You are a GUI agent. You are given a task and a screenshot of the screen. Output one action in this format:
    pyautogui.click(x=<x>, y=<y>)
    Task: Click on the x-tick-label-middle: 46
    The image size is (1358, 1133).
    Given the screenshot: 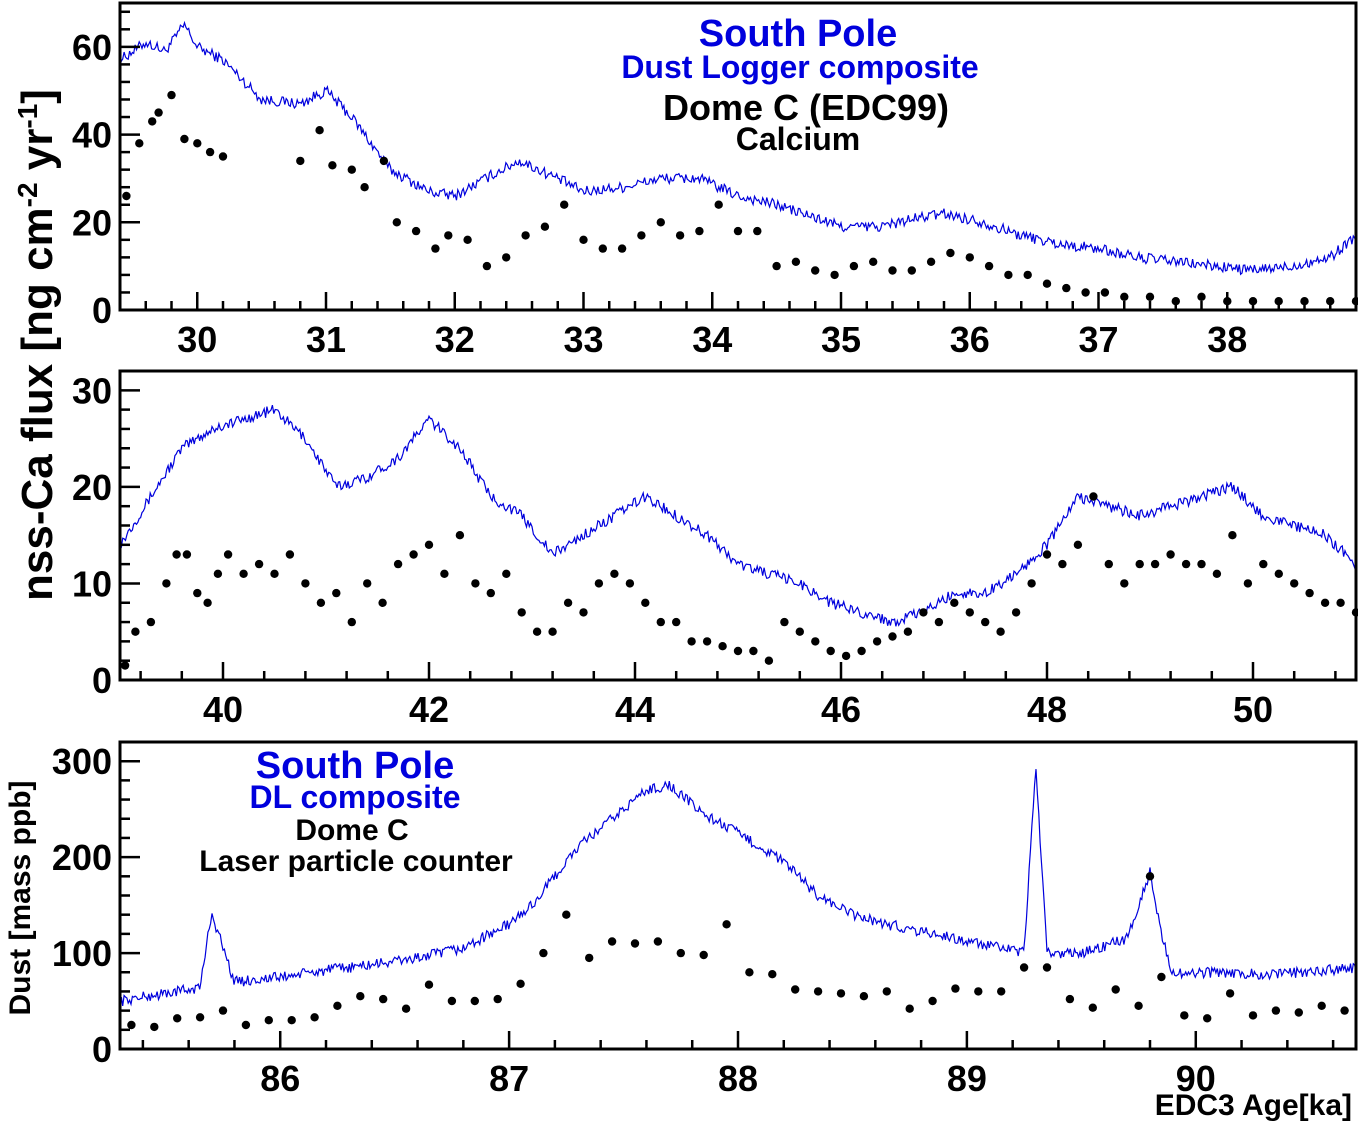 What is the action you would take?
    pyautogui.click(x=841, y=709)
    